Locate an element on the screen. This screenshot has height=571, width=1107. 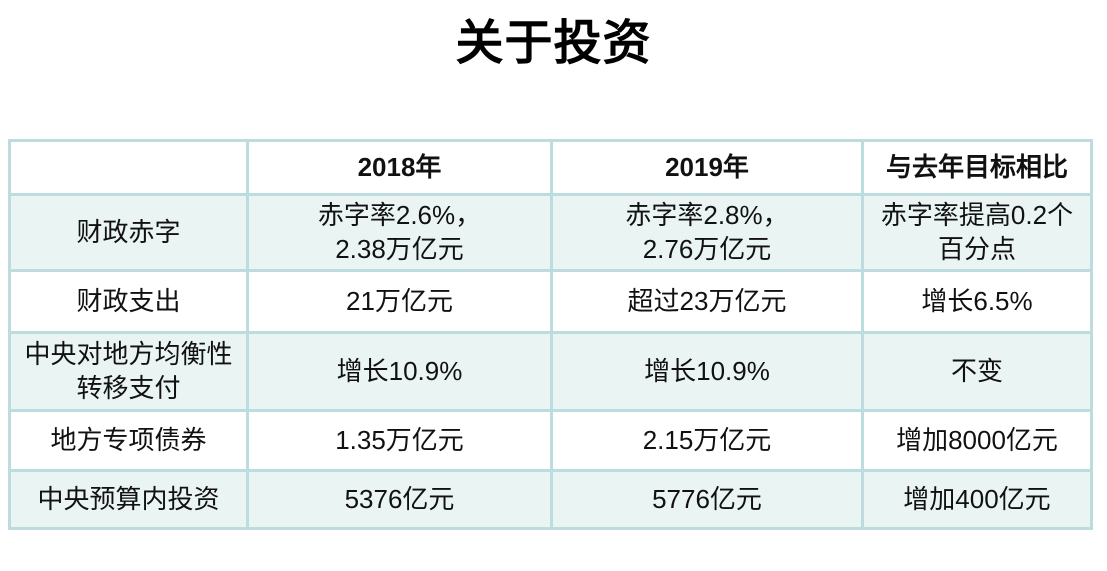
row-label: 财政支出 is located at coordinates (128, 301).